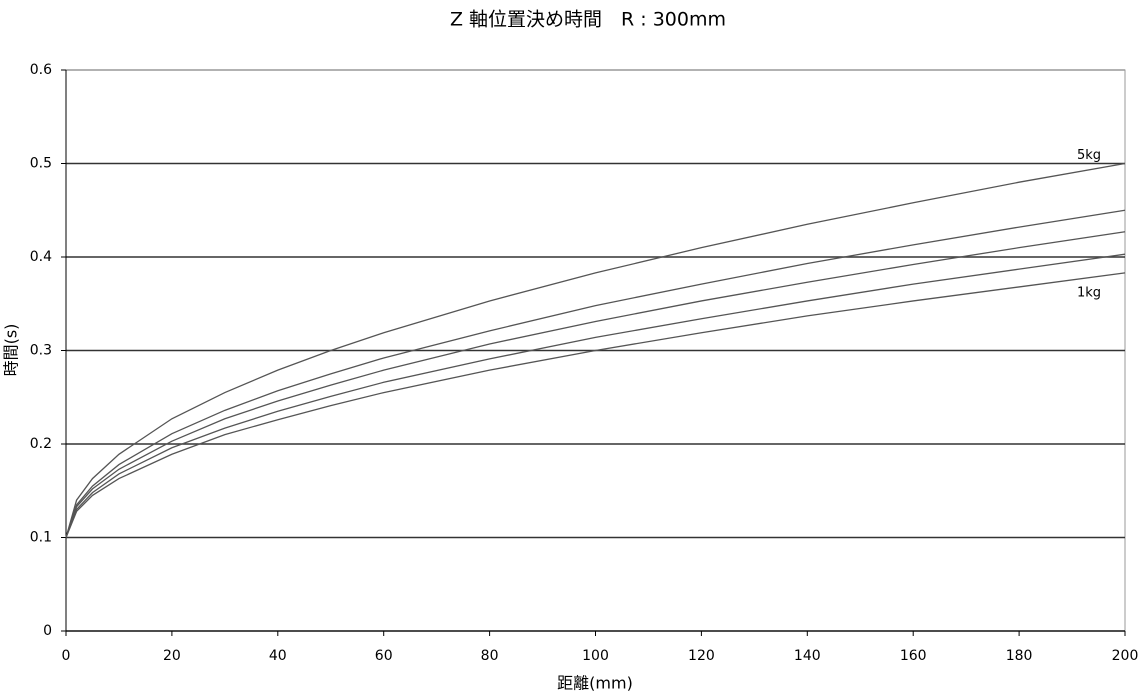 The width and height of the screenshot is (1147, 694). I want to click on y-tick-label: 0.1, so click(41, 538).